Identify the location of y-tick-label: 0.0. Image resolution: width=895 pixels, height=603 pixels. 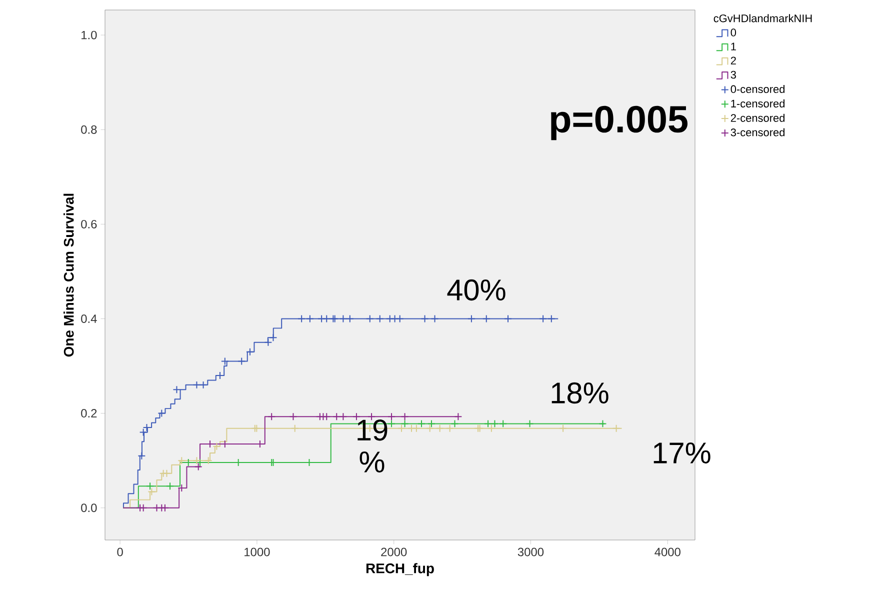
(89, 508).